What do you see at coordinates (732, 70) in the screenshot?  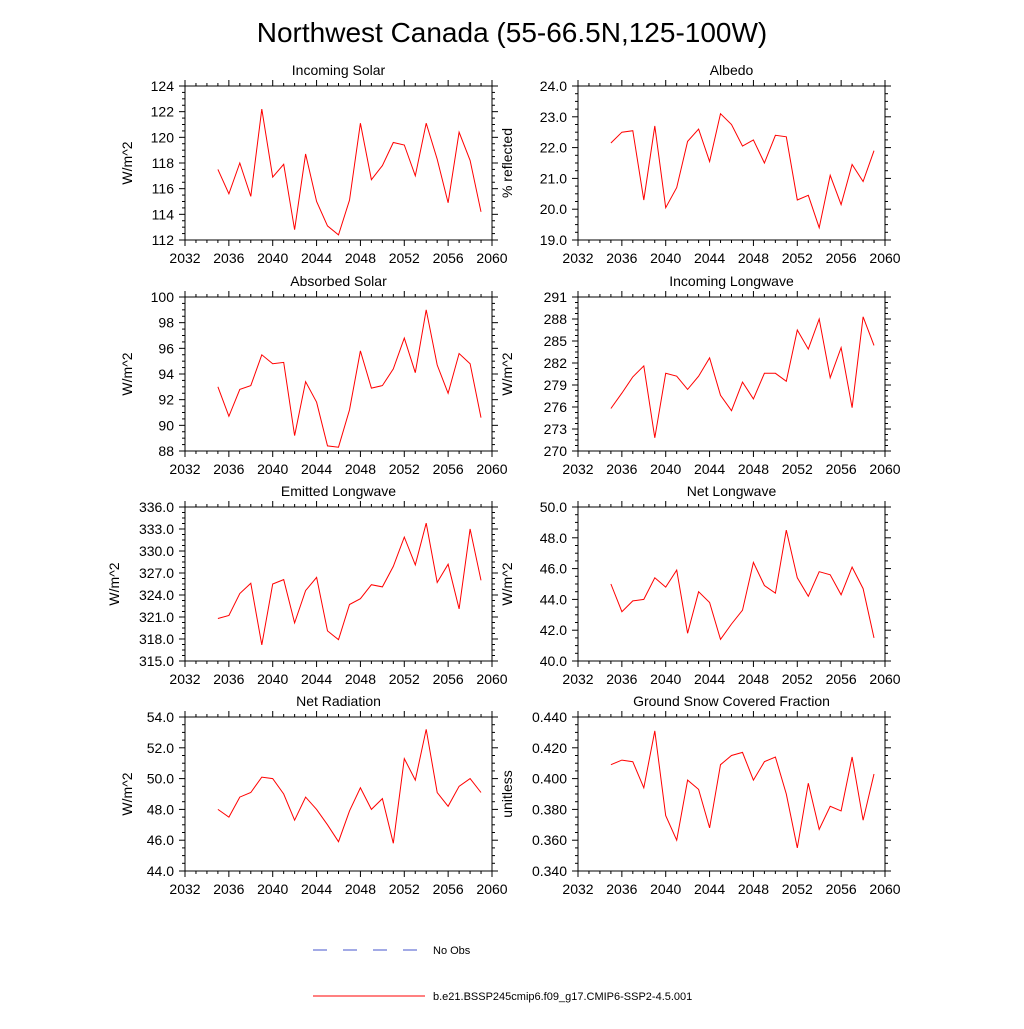 I see `panel-title: Albedo` at bounding box center [732, 70].